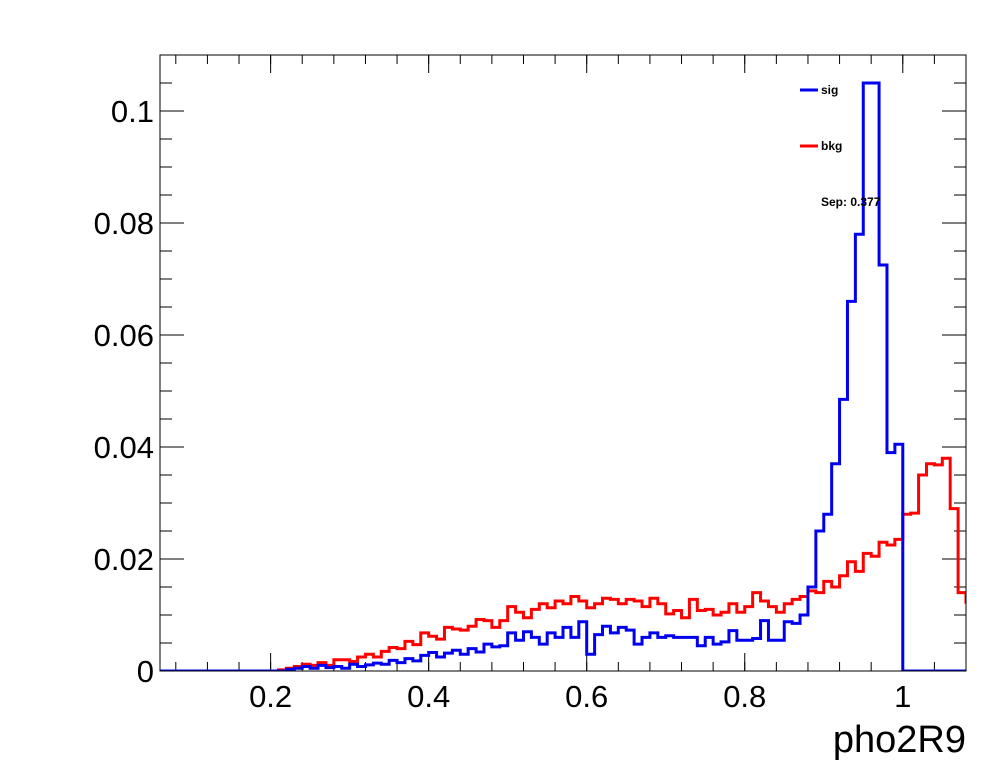  Describe the element at coordinates (899, 740) in the screenshot. I see `x-axis-title: pho2R9` at that location.